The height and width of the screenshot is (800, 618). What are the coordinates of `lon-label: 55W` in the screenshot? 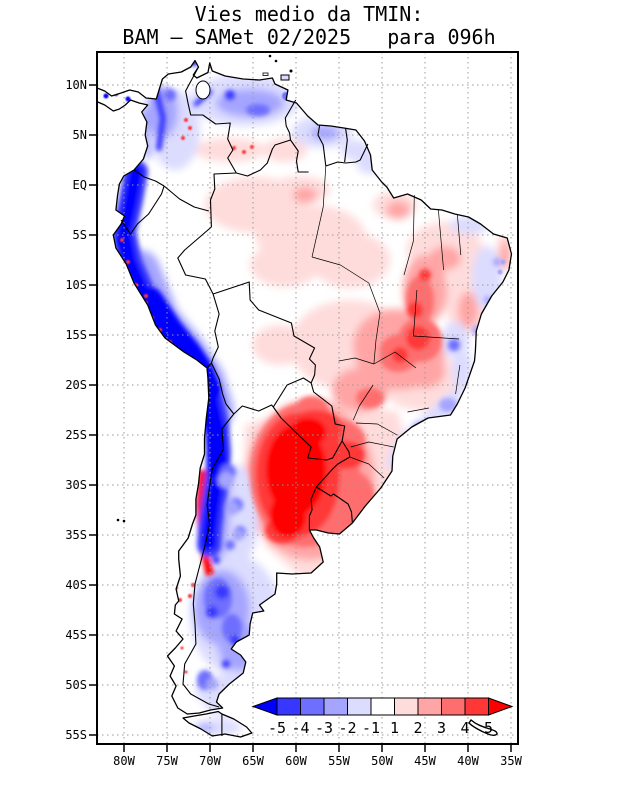 It's located at (339, 761).